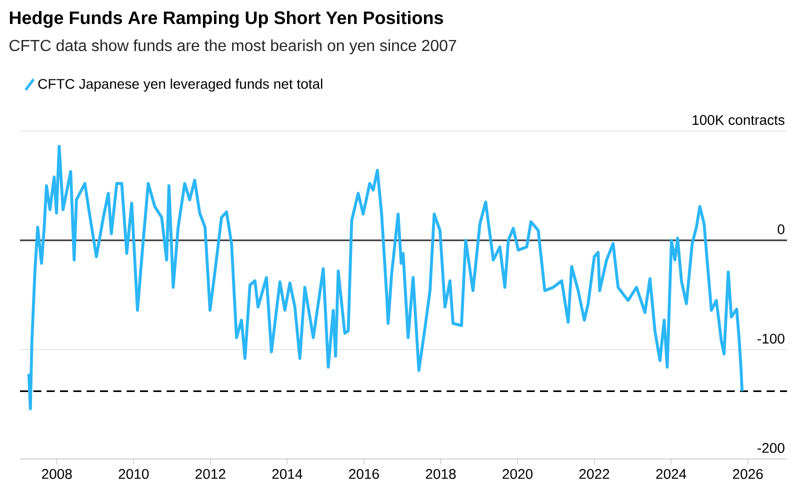 The height and width of the screenshot is (489, 800). I want to click on x-tick-label: 2026, so click(747, 474).